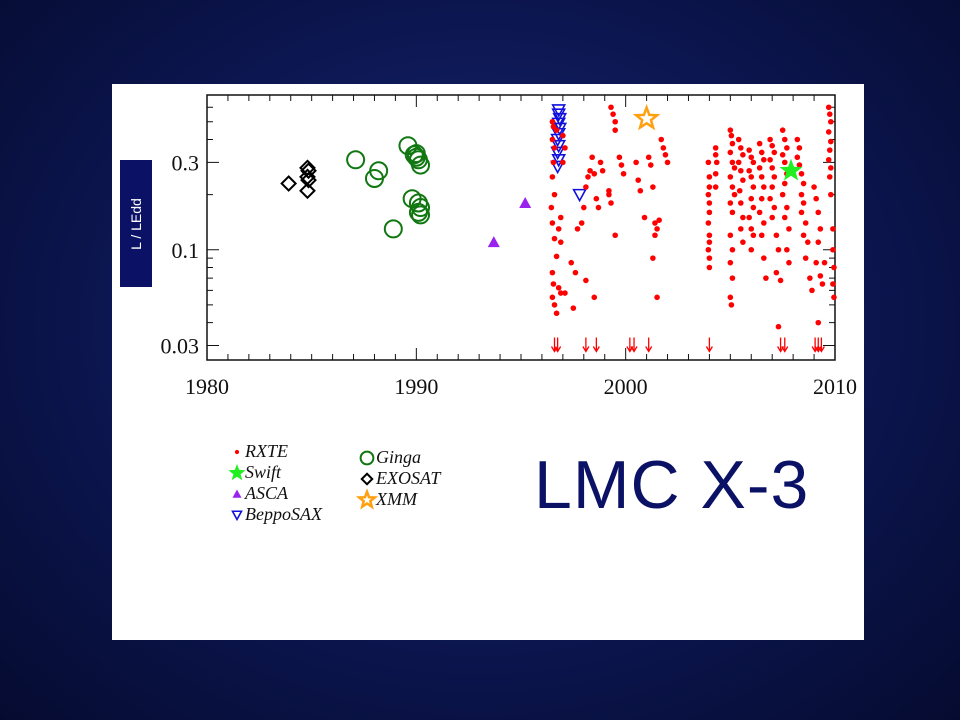 This screenshot has height=720, width=960. What do you see at coordinates (791, 169) in the screenshot?
I see `data-point-swift` at bounding box center [791, 169].